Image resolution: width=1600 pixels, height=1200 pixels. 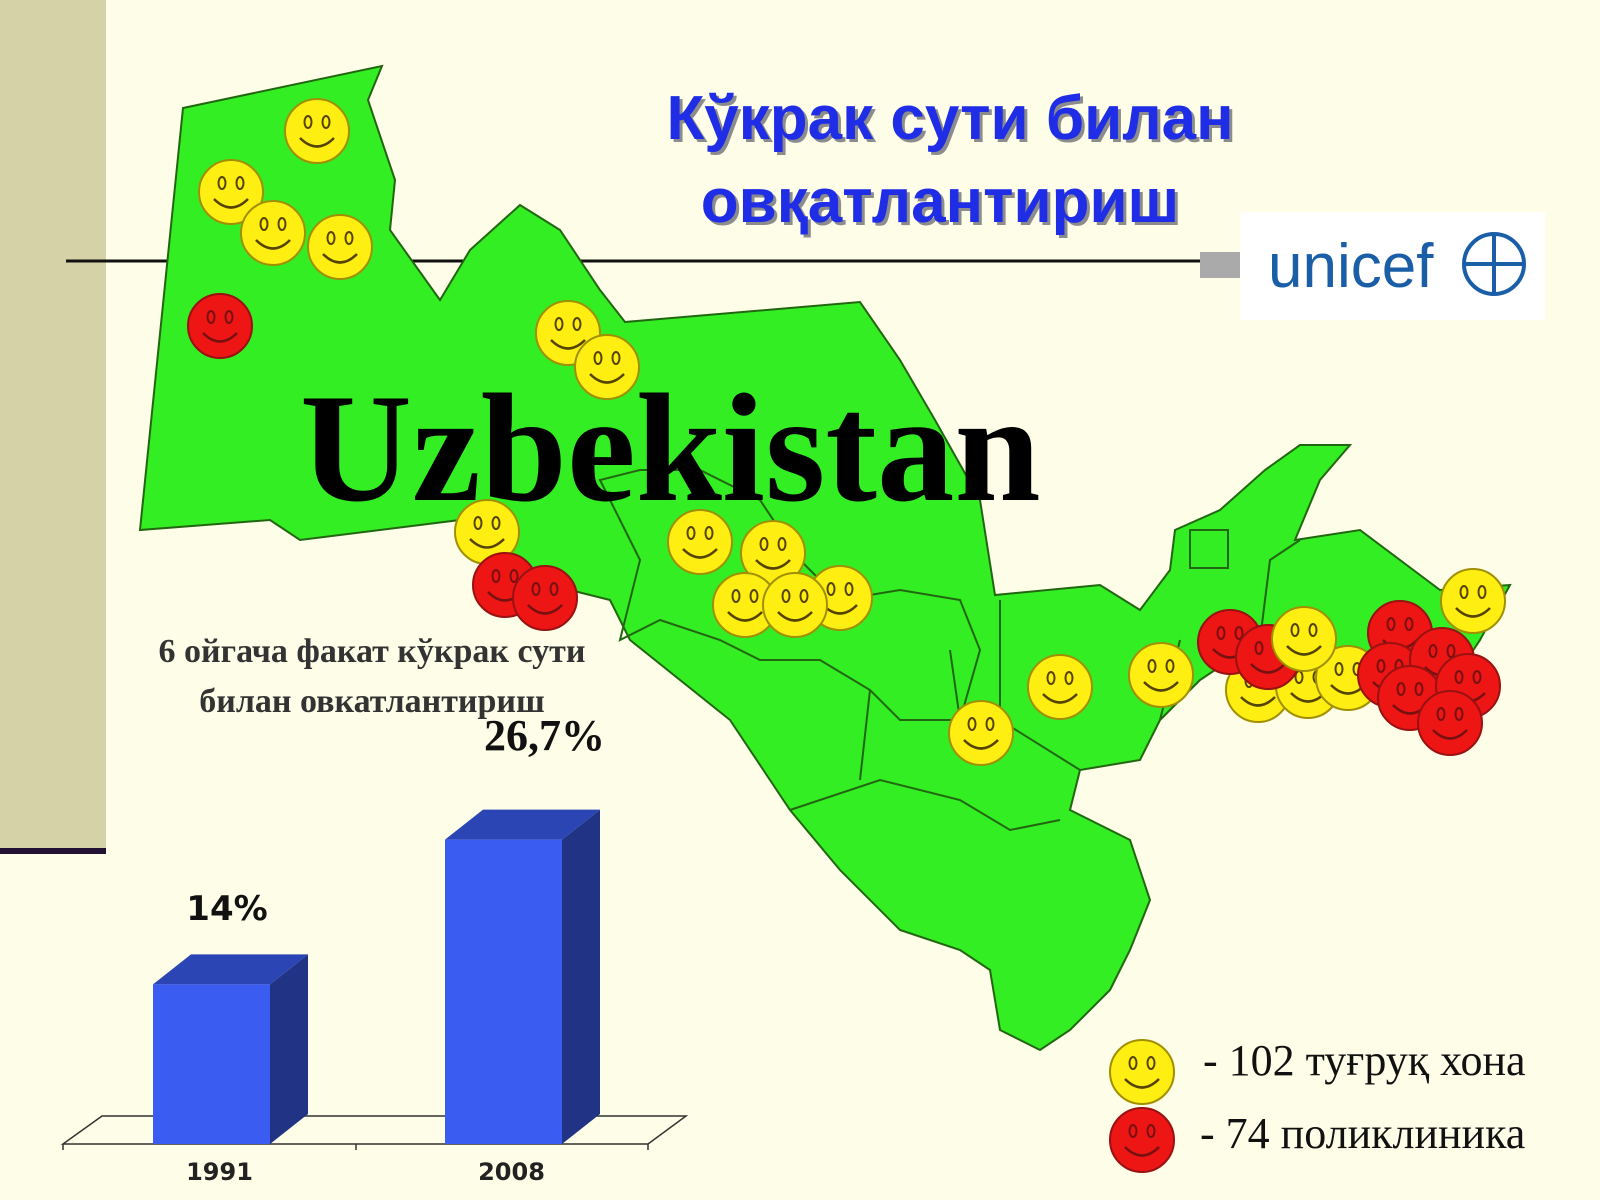 I want to click on side-strip-edge, so click(x=53, y=851).